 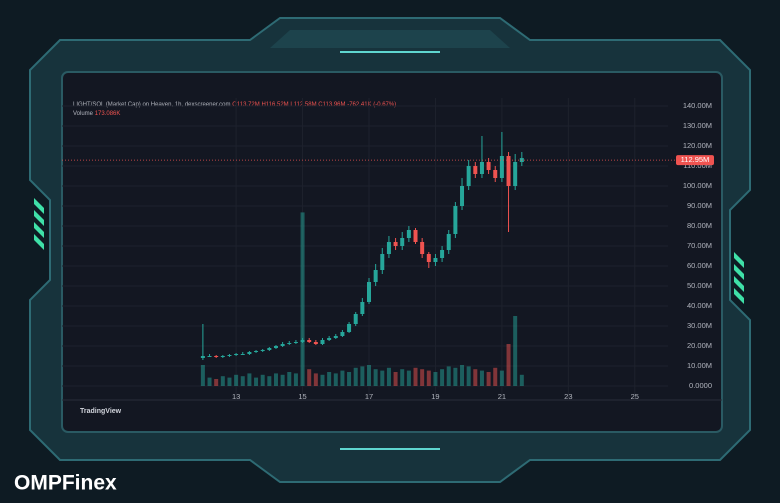 I want to click on price-tag-label: 112.95M, so click(x=695, y=159).